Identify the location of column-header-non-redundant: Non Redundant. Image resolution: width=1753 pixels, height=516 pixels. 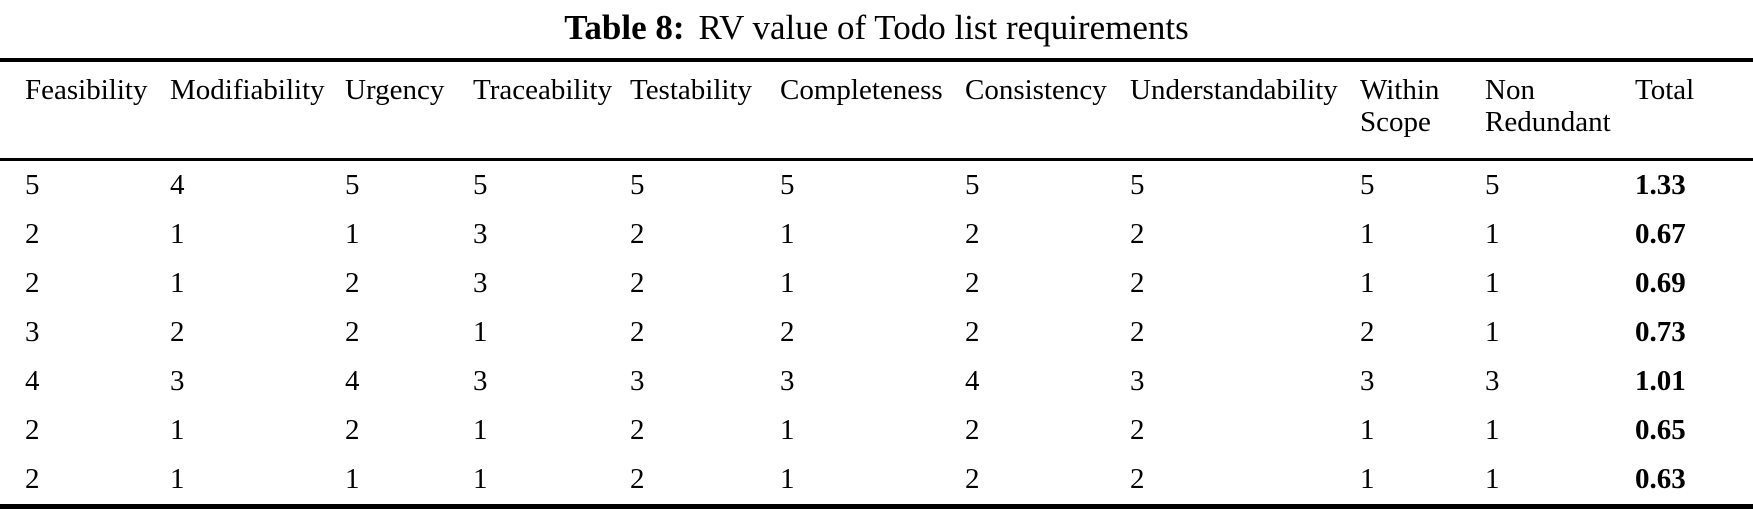
(1560, 110).